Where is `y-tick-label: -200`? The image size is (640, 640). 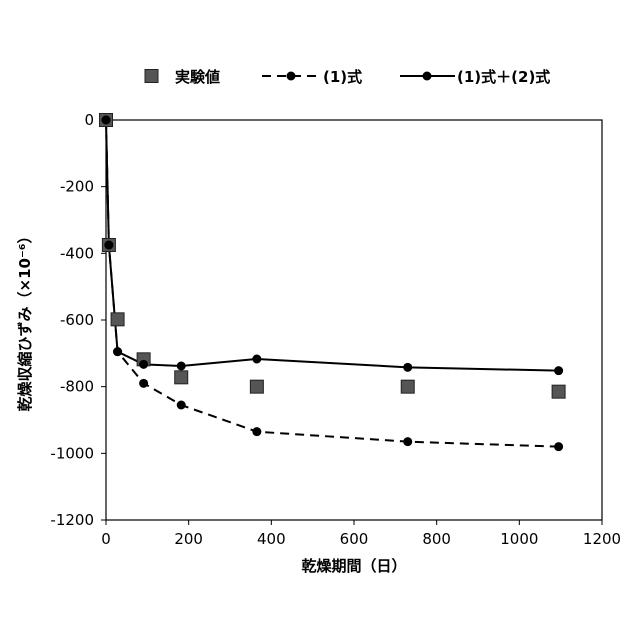 y-tick-label: -200 is located at coordinates (77, 187).